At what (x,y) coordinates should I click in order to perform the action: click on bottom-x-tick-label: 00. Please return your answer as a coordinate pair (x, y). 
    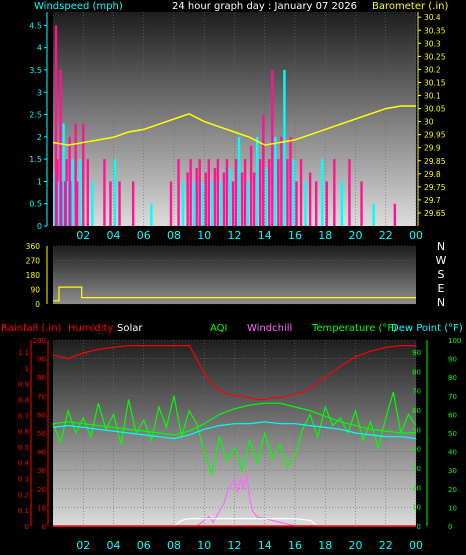
    Looking at the image, I should click on (416, 545).